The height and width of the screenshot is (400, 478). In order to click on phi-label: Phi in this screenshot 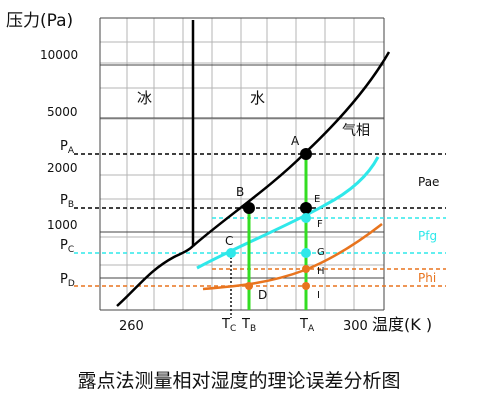, I will do `click(427, 278)`.